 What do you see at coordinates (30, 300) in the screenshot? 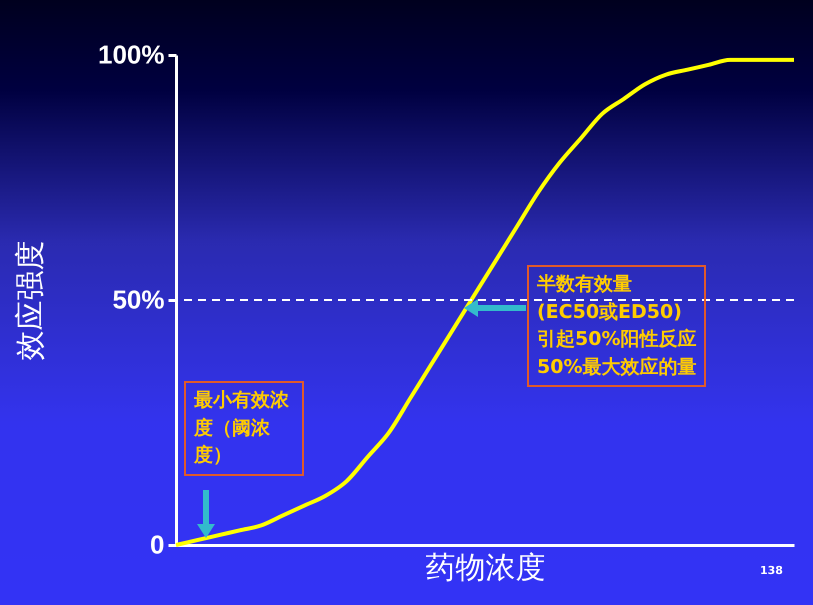
I see `y-axis-title: 效应强度` at bounding box center [30, 300].